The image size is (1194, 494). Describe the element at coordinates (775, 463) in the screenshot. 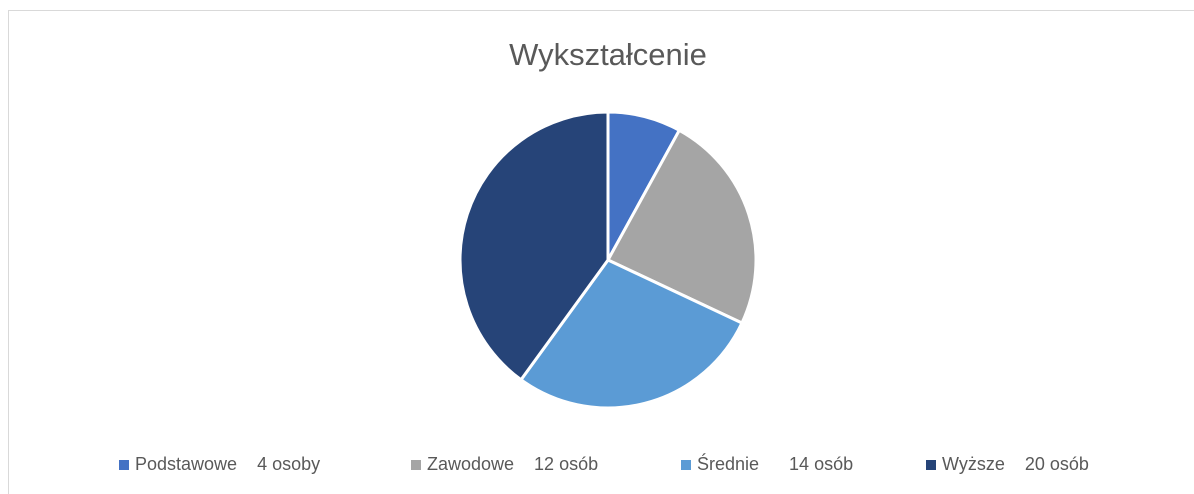

I see `legend-label: Średnie 14 osób` at that location.